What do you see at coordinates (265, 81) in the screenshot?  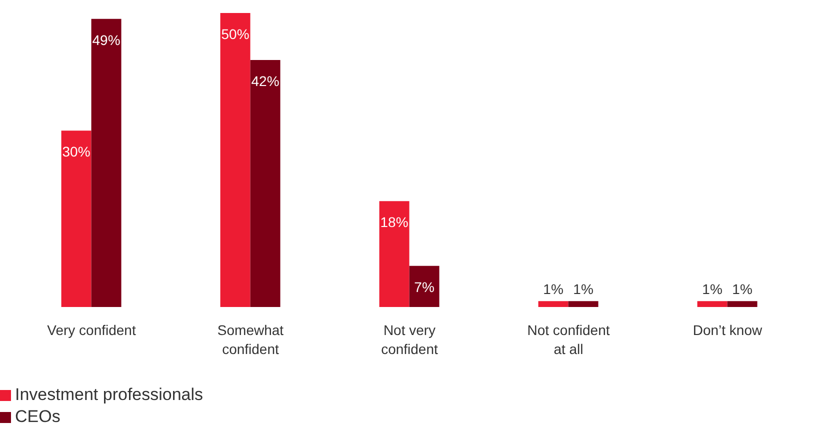 I see `data-label: 42%` at bounding box center [265, 81].